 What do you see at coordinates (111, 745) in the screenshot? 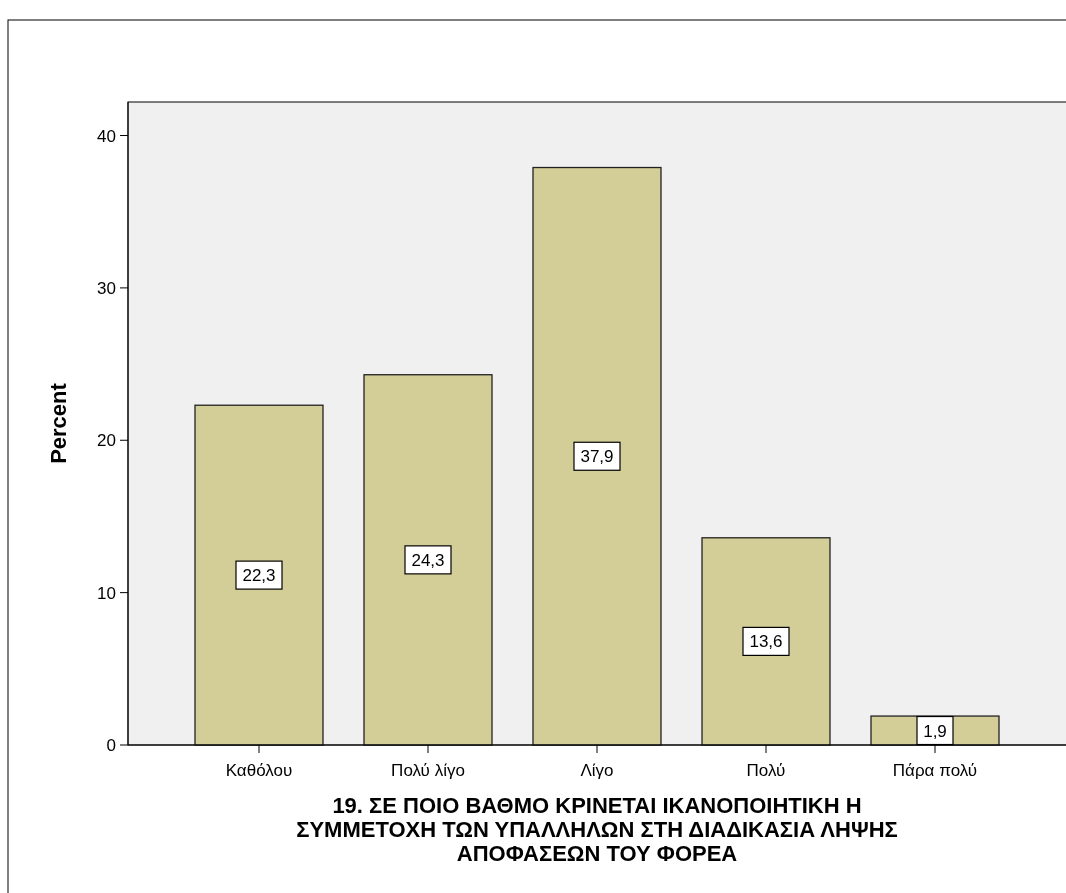
I see `y-tick-label: 0` at bounding box center [111, 745].